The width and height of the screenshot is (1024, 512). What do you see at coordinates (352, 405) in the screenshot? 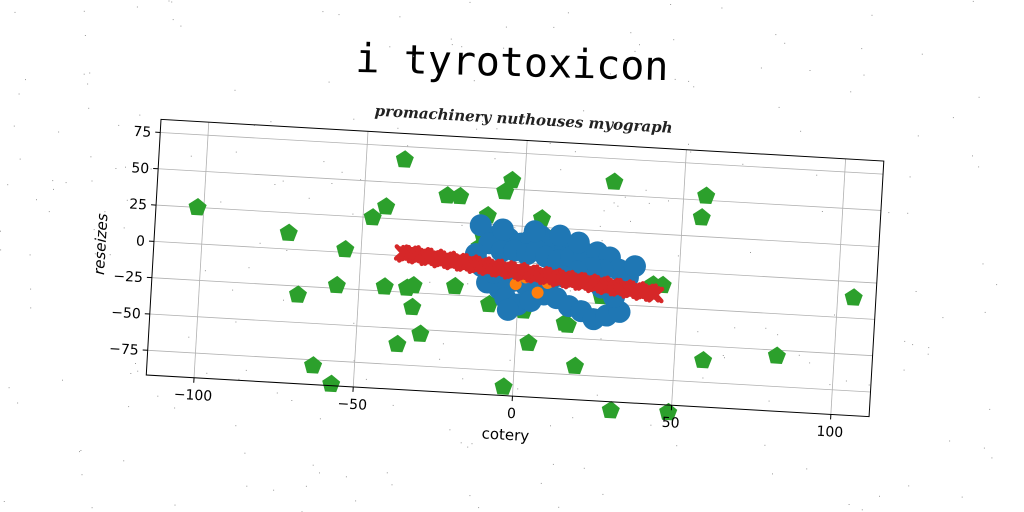
I see `x-tick-label: −50` at bounding box center [352, 405].